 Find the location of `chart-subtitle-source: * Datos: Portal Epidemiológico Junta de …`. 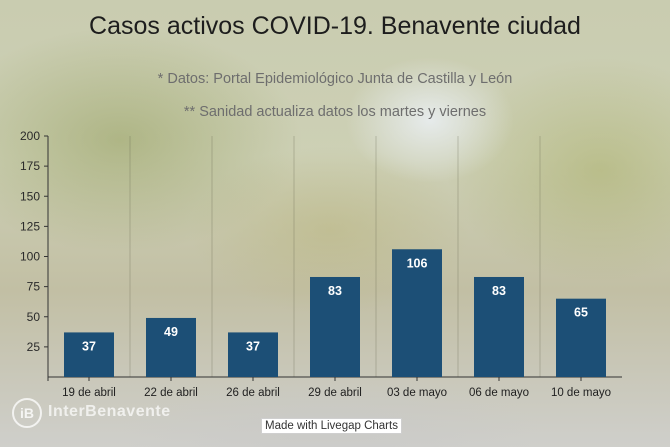

chart-subtitle-source: * Datos: Portal Epidemiológico Junta de … is located at coordinates (335, 79).